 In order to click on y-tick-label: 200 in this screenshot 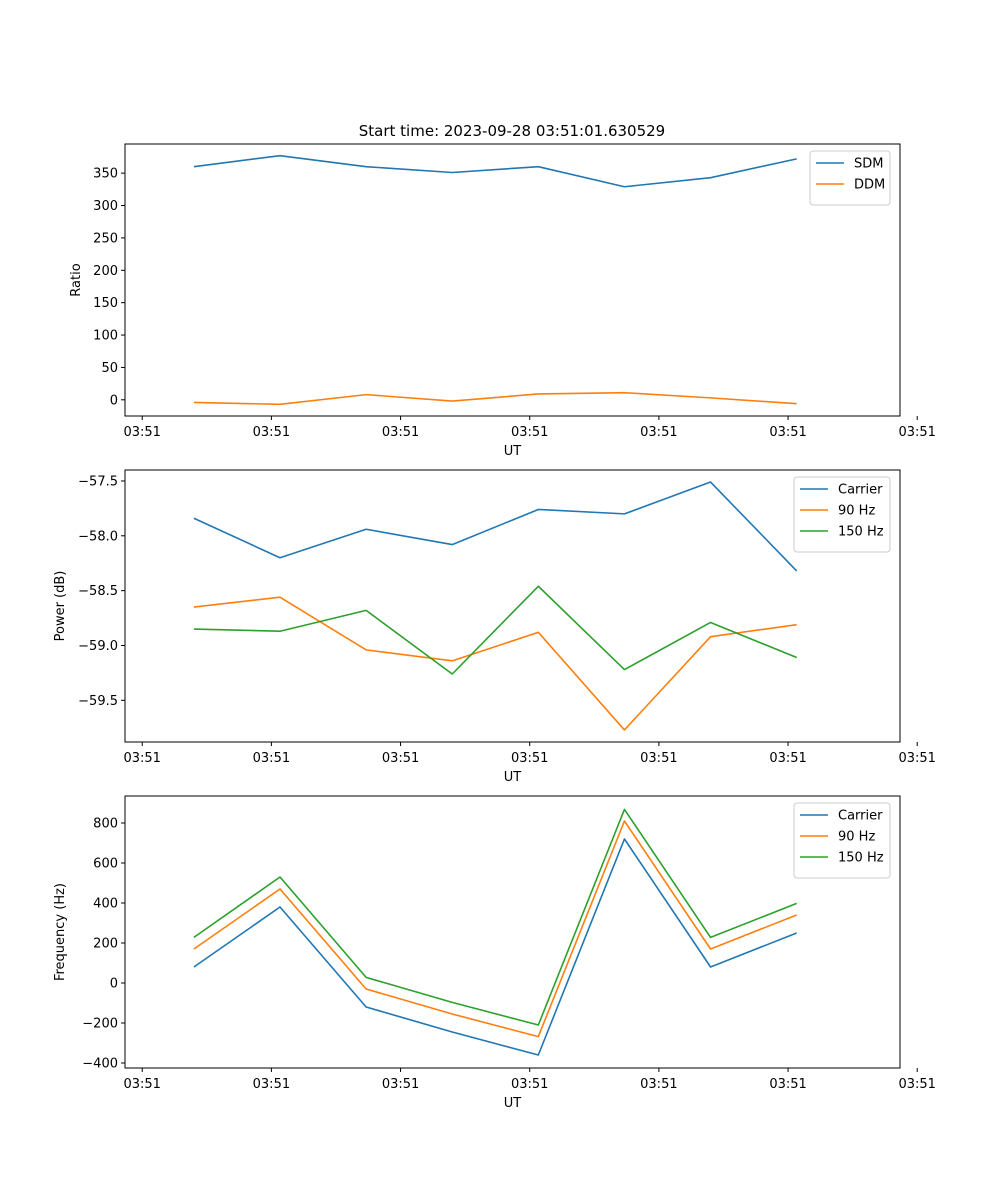, I will do `click(105, 271)`.